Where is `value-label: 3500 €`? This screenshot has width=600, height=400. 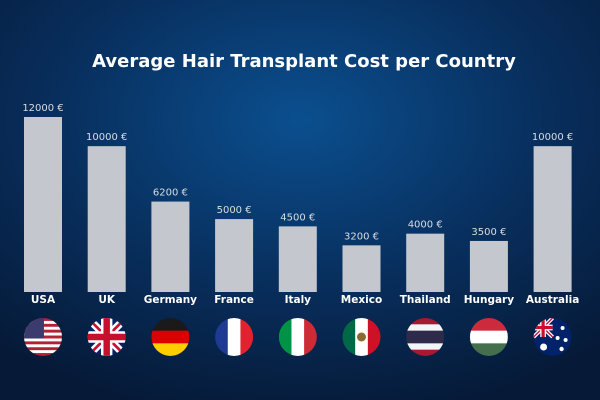 value-label: 3500 € is located at coordinates (488, 232).